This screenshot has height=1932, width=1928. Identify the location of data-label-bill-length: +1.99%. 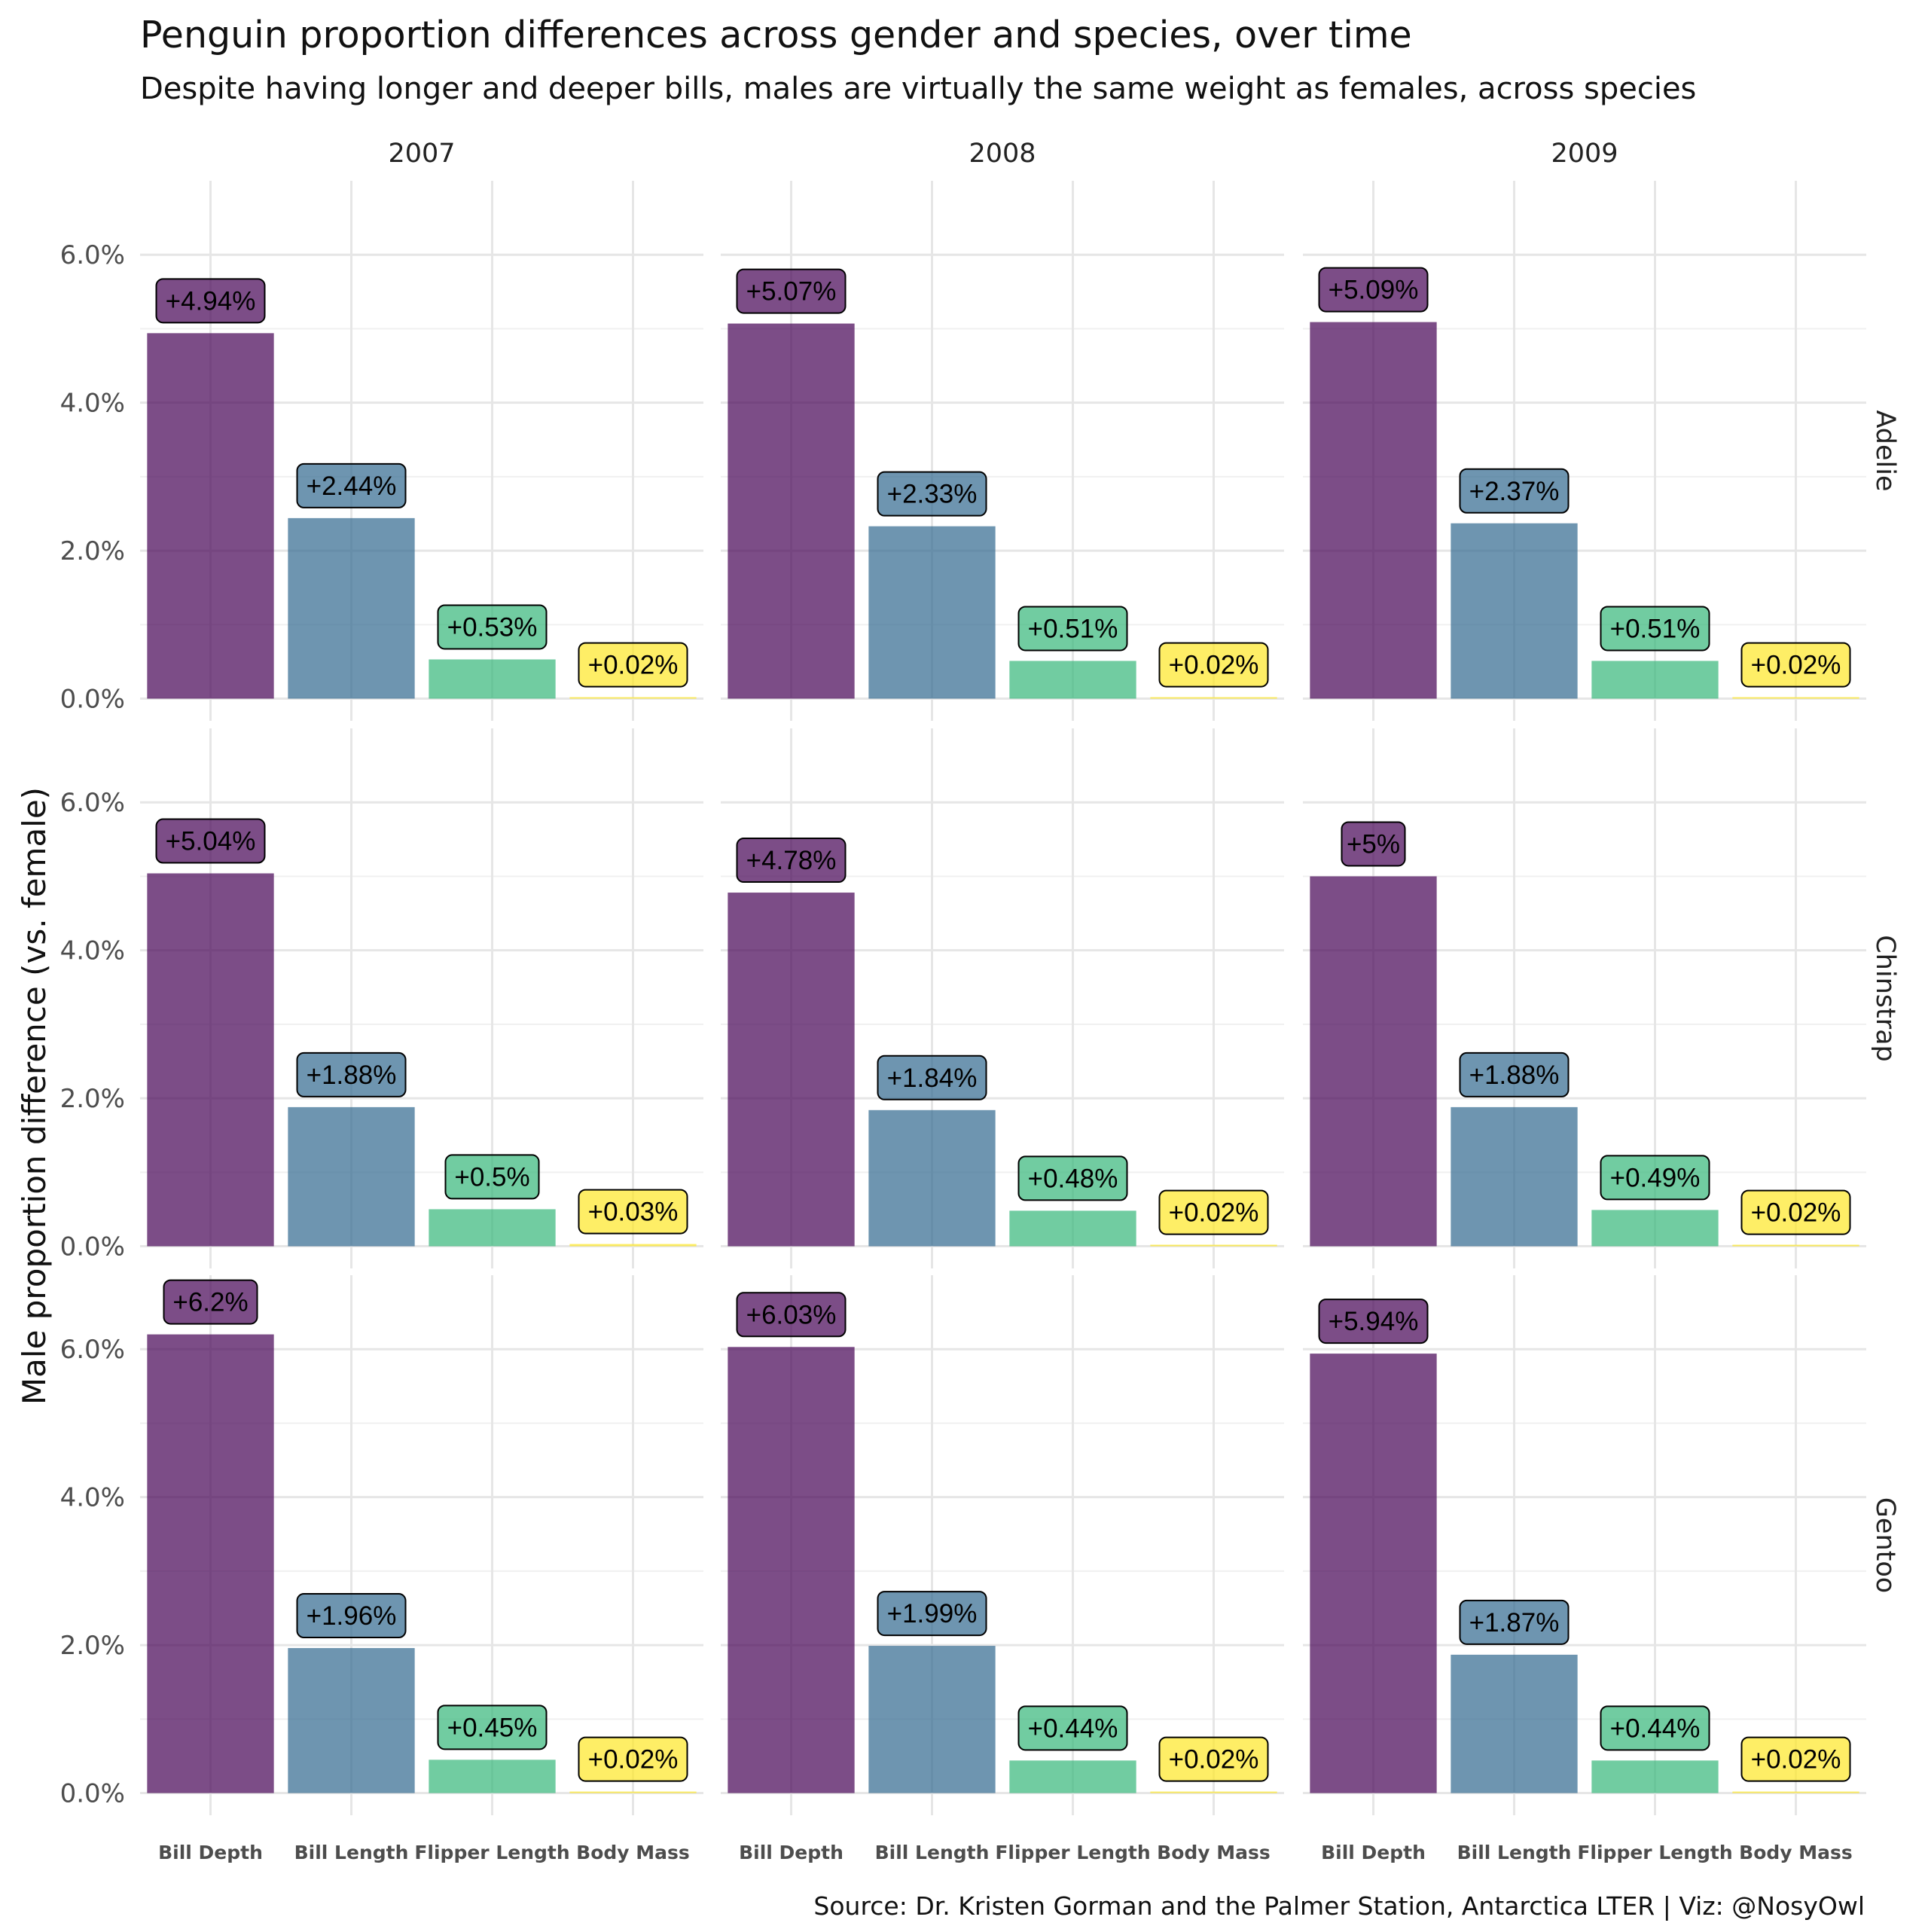
(933, 1614).